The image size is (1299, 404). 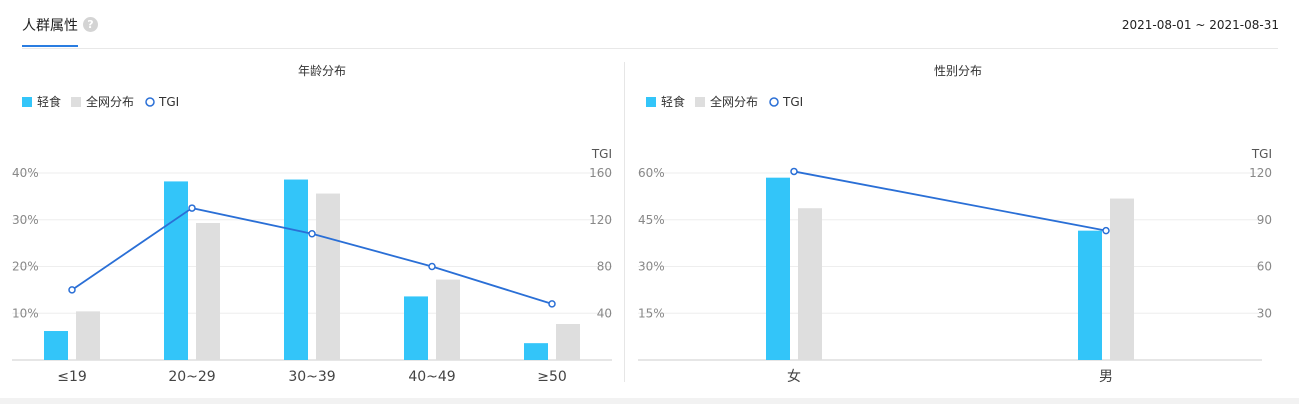 I want to click on y-left-tick-label: 20%, so click(x=25, y=267).